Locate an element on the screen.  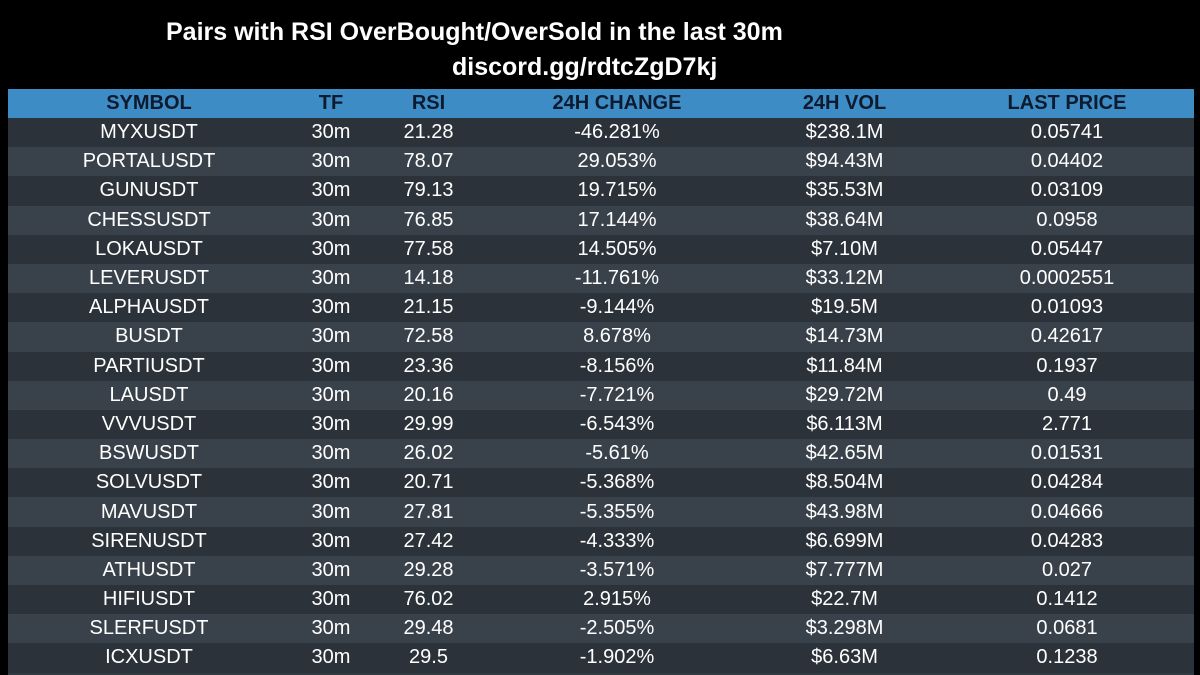
table-row: SIRENUSDT 30m 27.42 -4.333% $6.699M 0.04283 is located at coordinates (601, 541).